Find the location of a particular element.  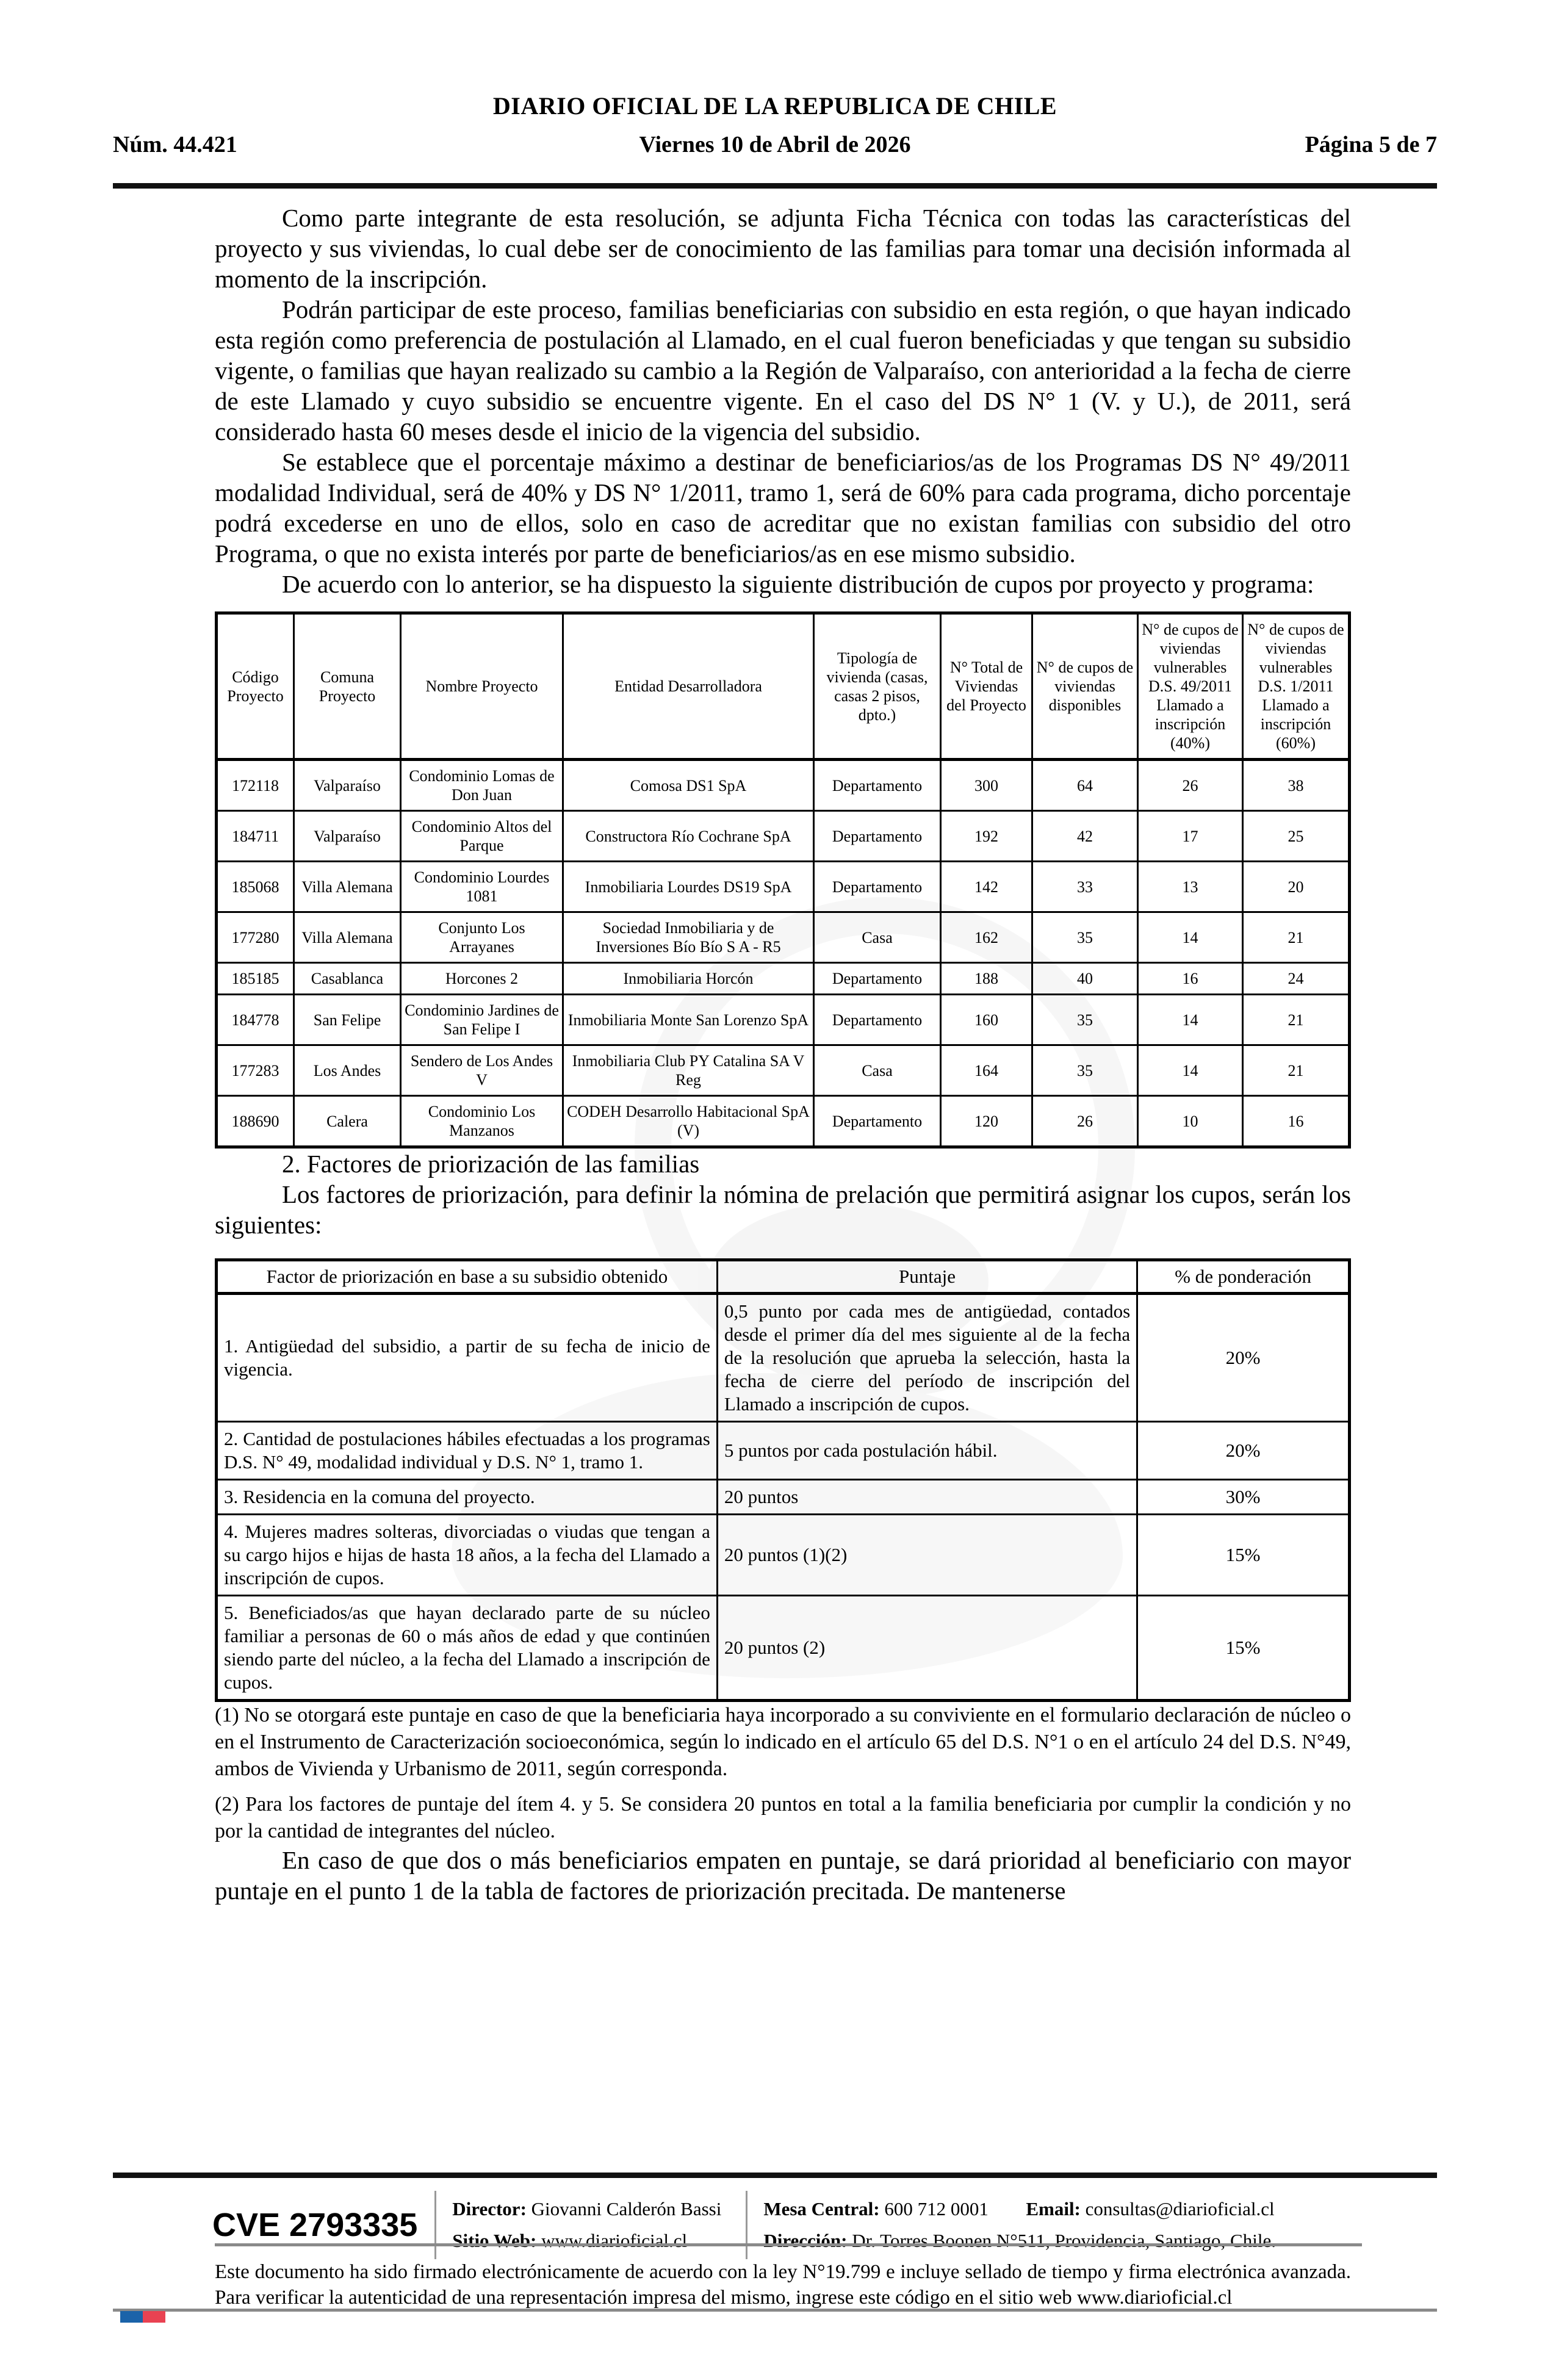

footer-divider is located at coordinates (788, 2244).